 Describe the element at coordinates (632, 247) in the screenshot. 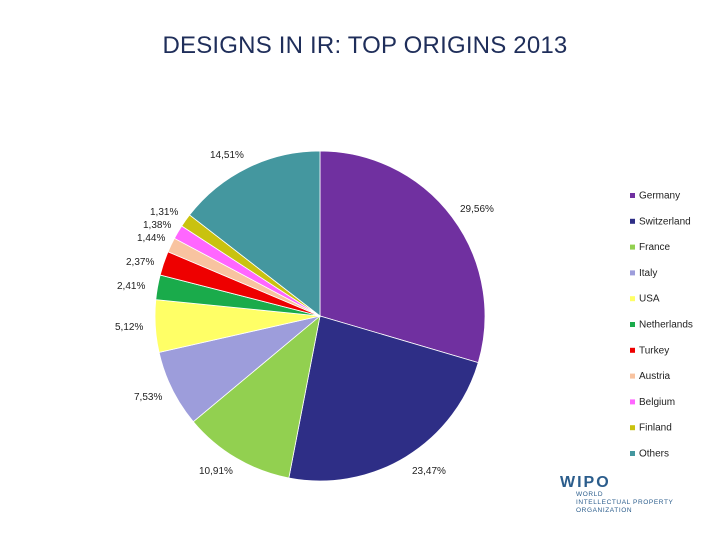

I see `legend-swatch-france` at that location.